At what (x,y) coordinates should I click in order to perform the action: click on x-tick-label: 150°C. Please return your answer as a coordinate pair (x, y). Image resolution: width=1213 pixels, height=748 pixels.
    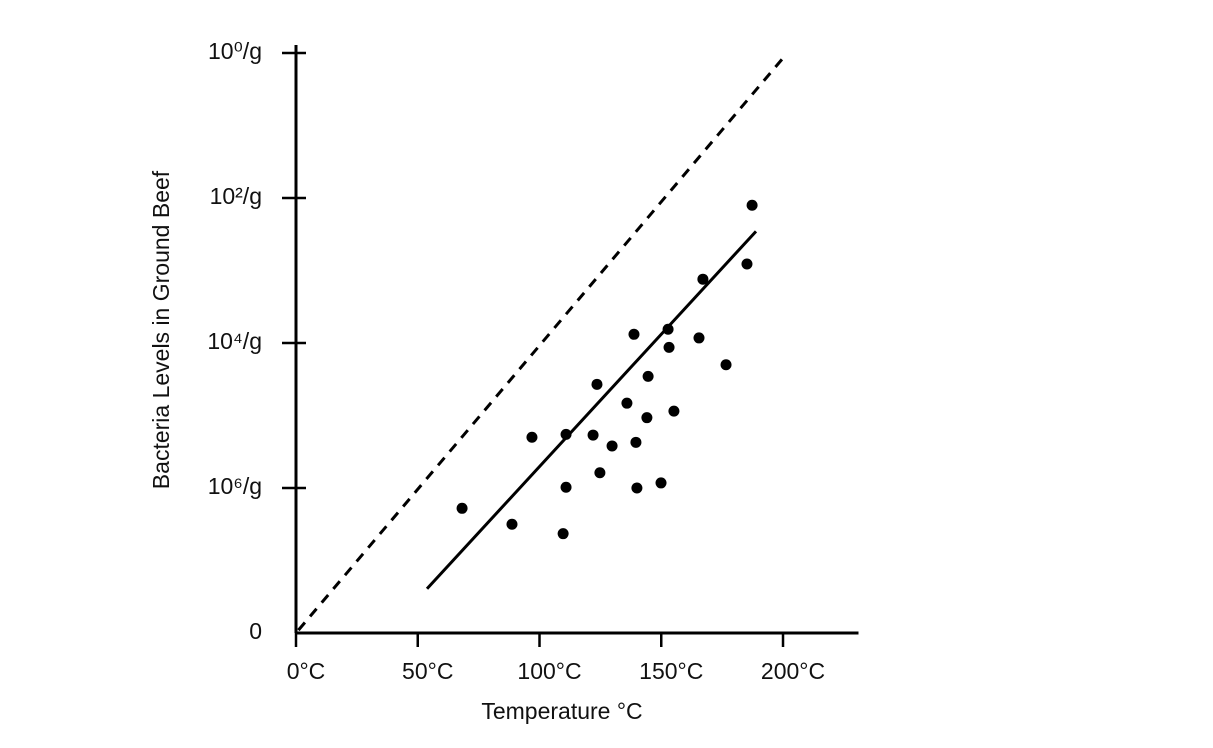
    Looking at the image, I should click on (671, 671).